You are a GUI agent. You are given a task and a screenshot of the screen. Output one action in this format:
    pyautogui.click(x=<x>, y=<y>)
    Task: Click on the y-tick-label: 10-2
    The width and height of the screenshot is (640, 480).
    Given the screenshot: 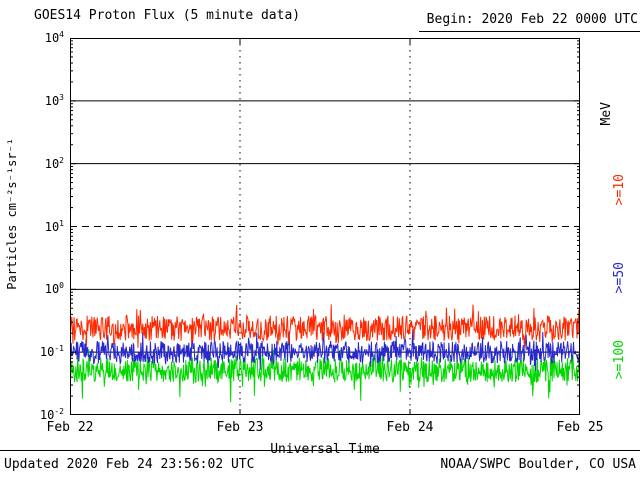 What is the action you would take?
    pyautogui.click(x=51, y=414)
    